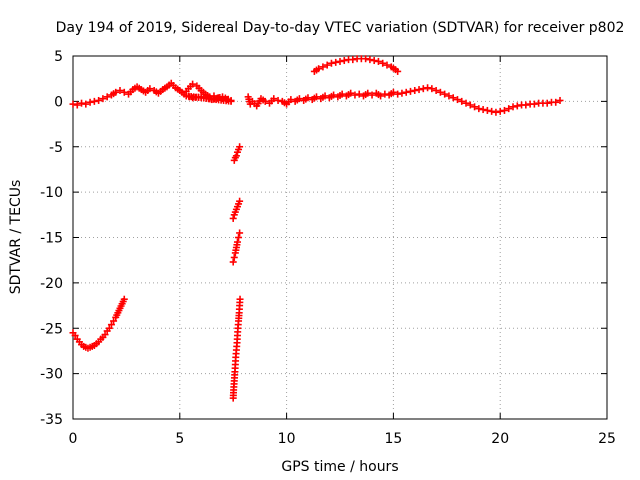  I want to click on series-midday-band, so click(404, 100).